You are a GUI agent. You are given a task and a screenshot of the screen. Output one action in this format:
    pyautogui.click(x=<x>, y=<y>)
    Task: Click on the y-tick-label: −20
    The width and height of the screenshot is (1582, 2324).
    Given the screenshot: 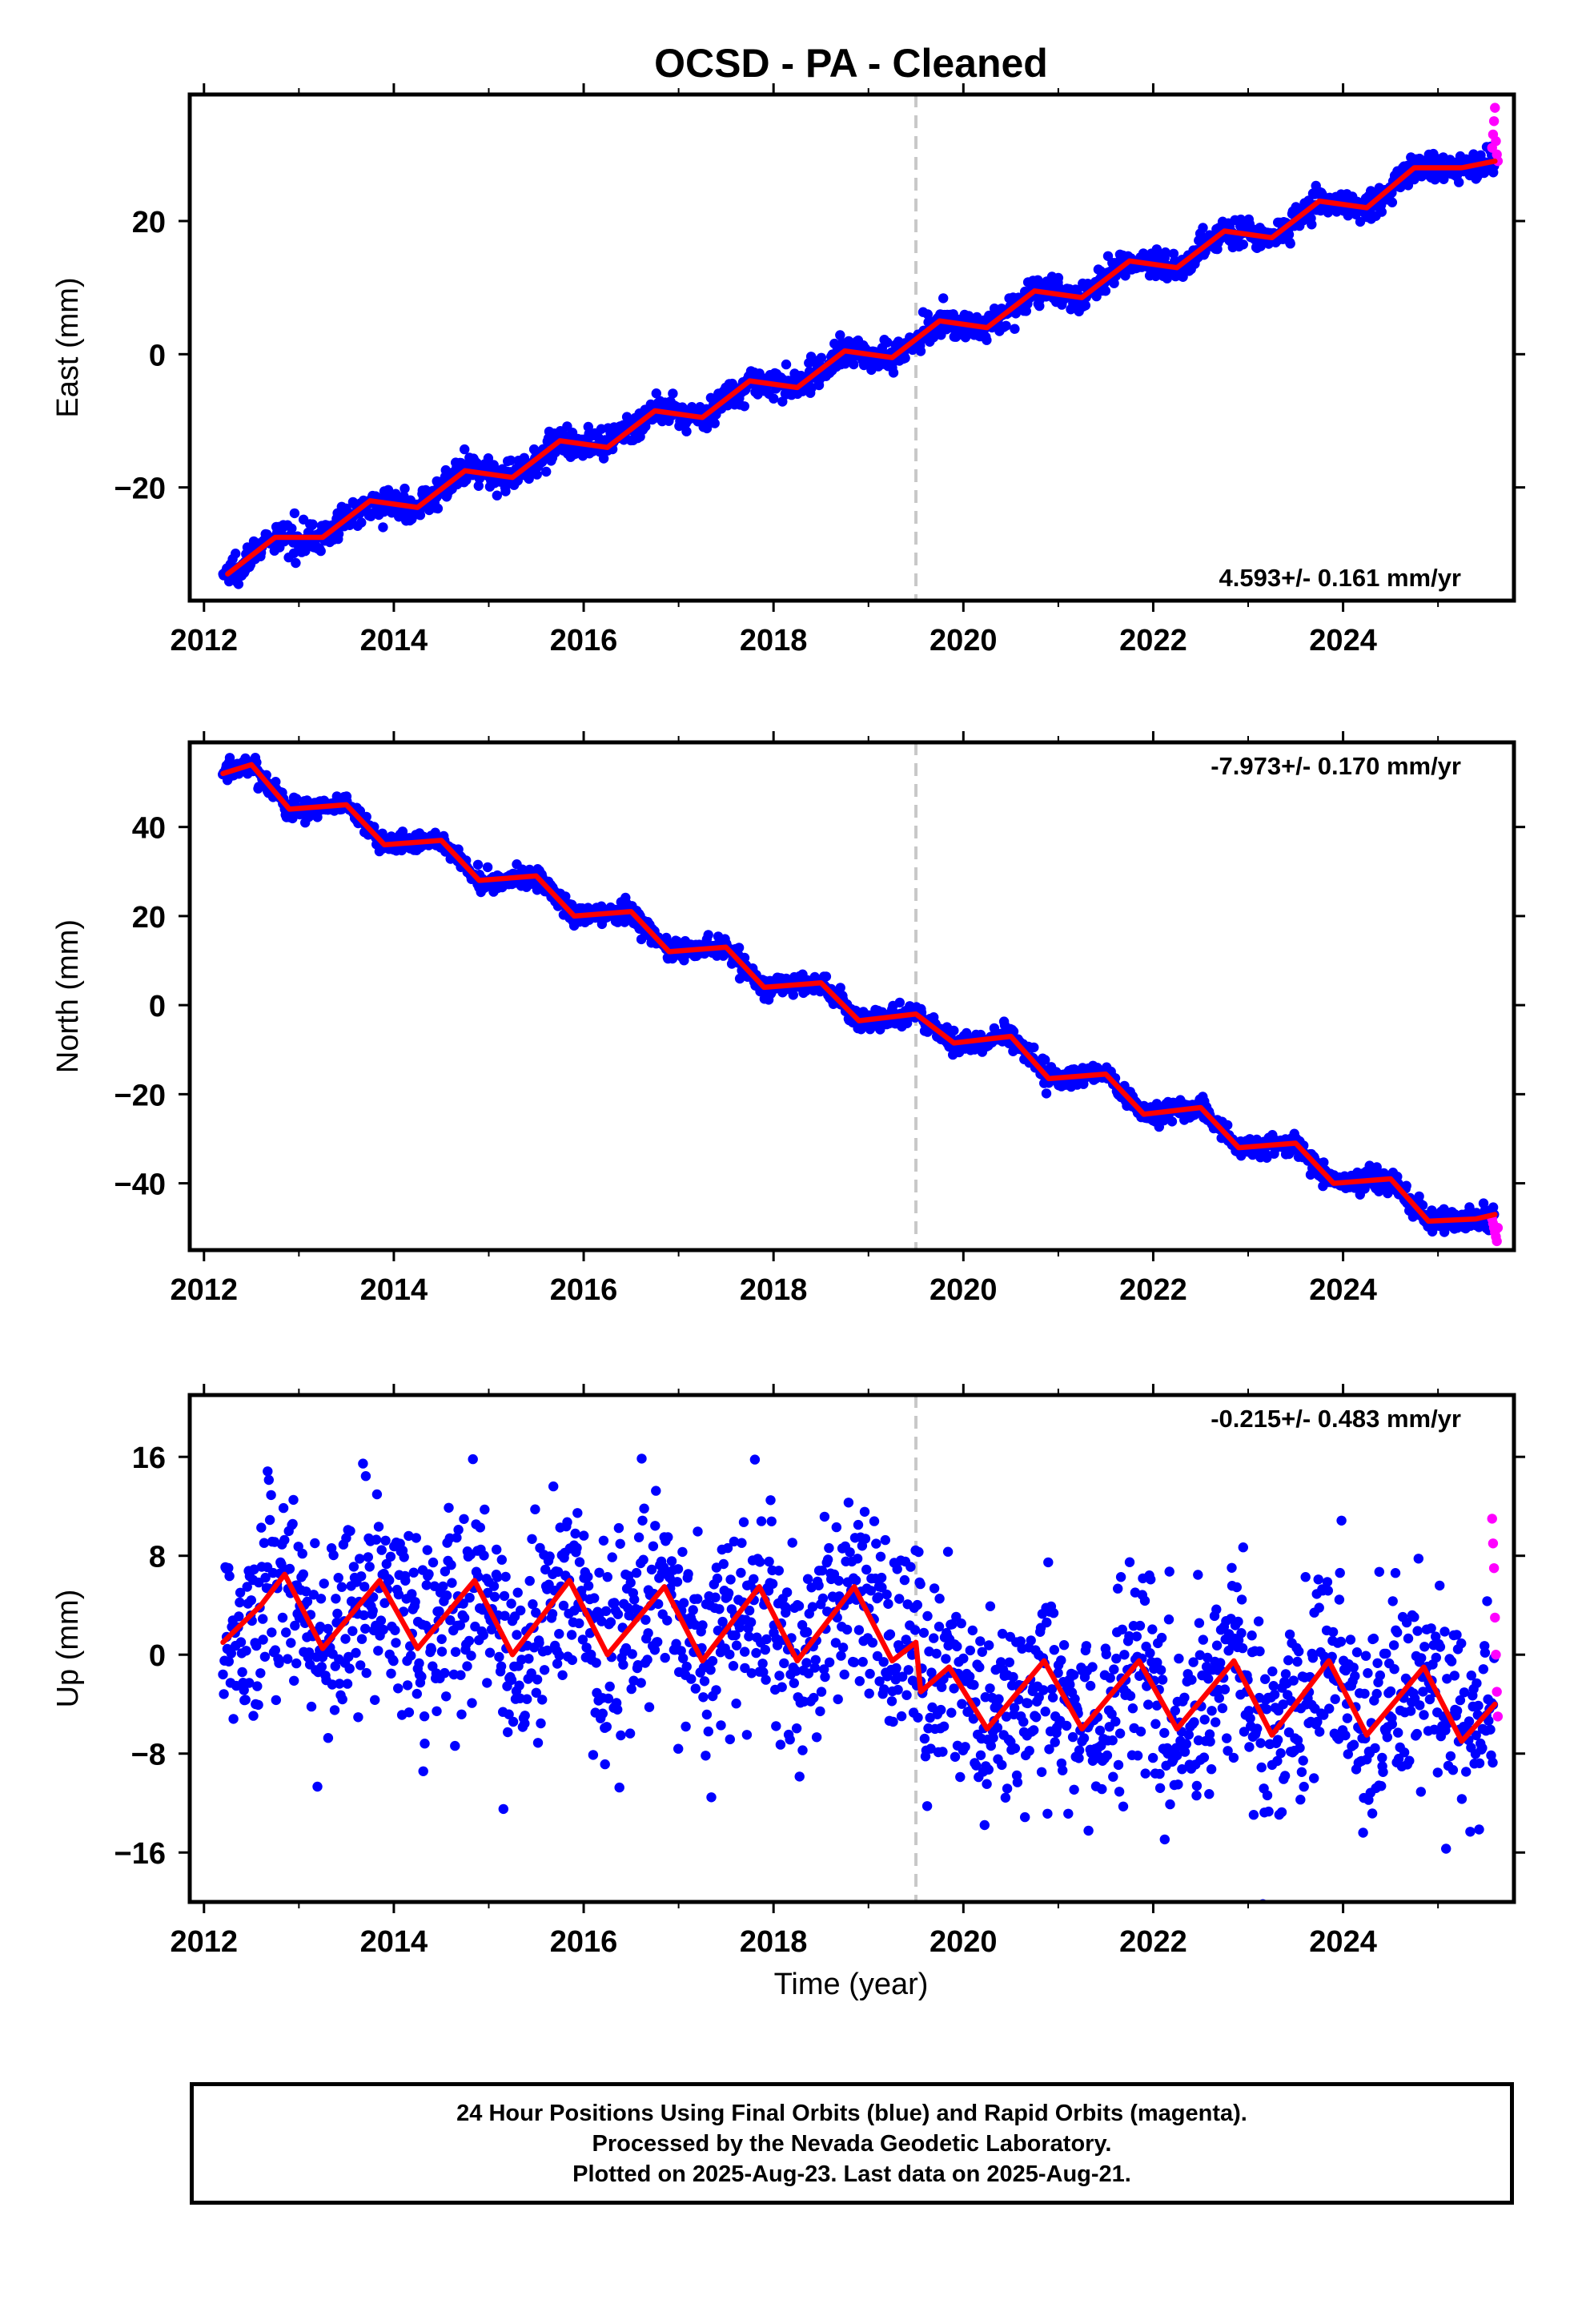 What is the action you would take?
    pyautogui.click(x=140, y=489)
    